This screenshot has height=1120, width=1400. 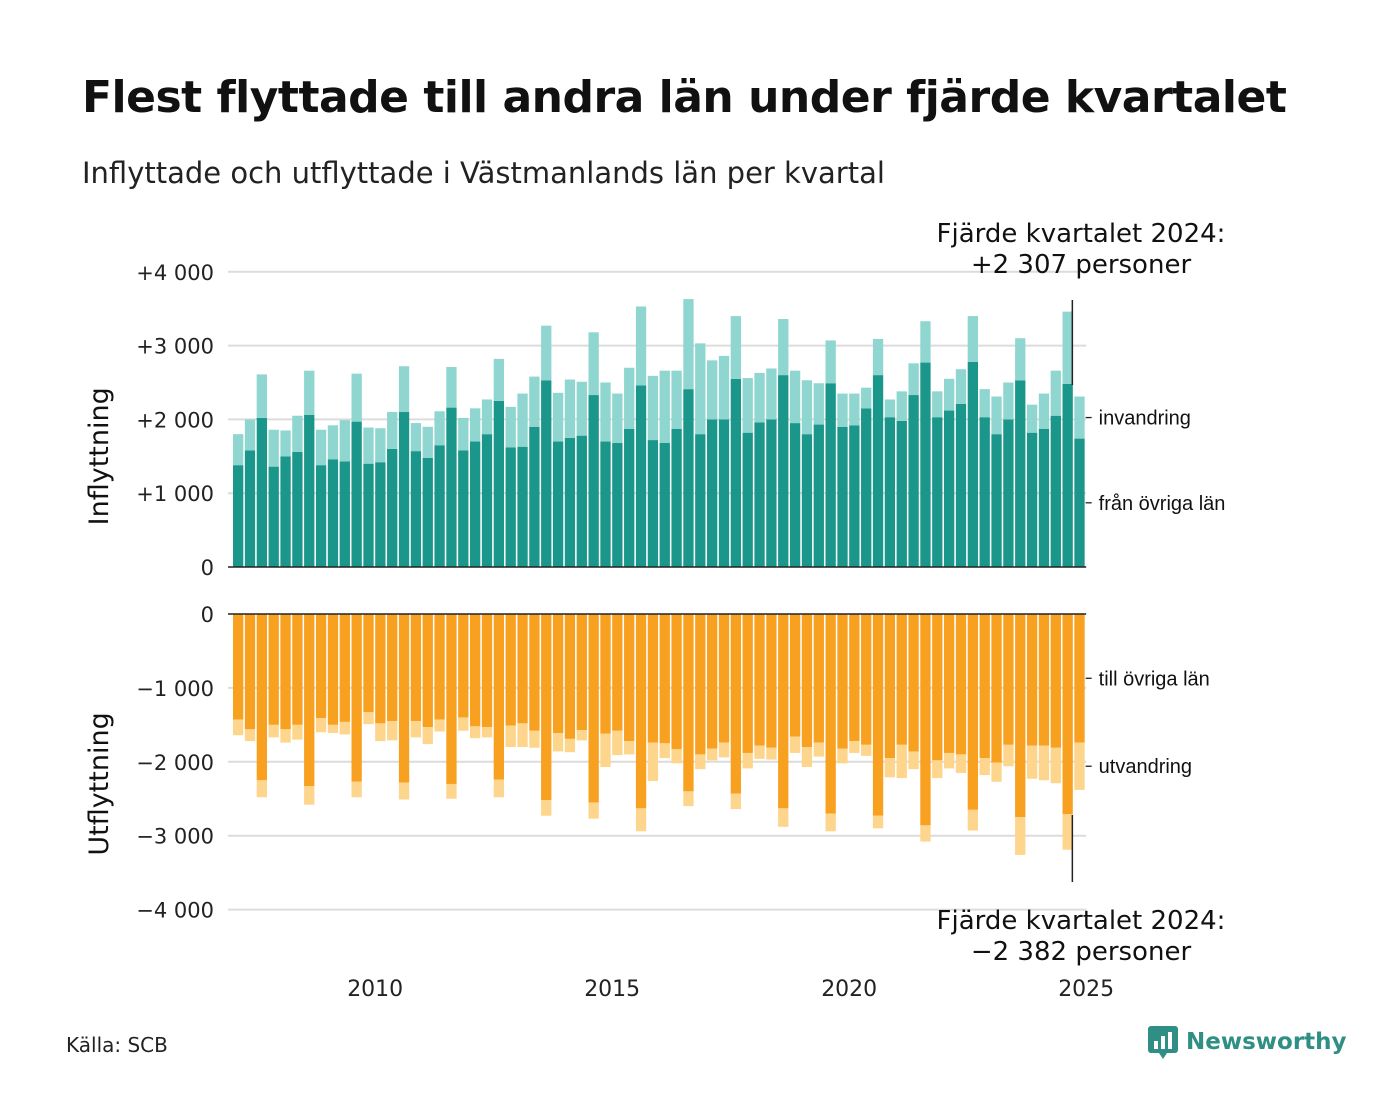 What do you see at coordinates (612, 989) in the screenshot?
I see `x-tick-label: 2015` at bounding box center [612, 989].